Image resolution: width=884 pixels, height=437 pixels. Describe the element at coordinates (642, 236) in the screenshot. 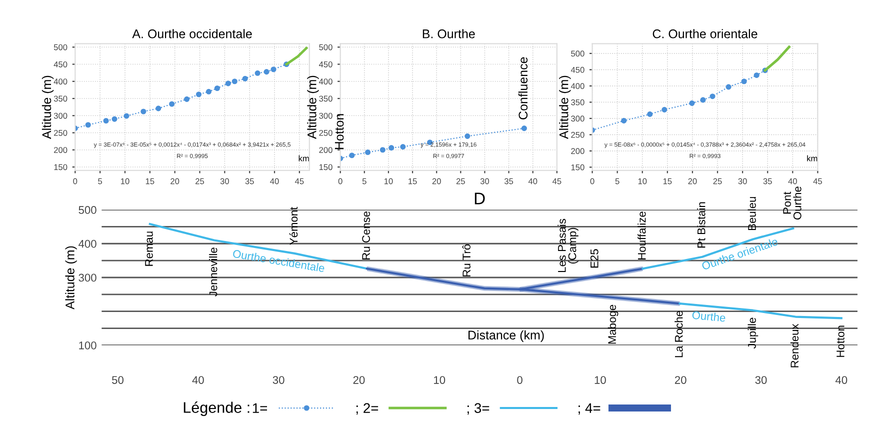

I see `annotation: Houffalize` at that location.